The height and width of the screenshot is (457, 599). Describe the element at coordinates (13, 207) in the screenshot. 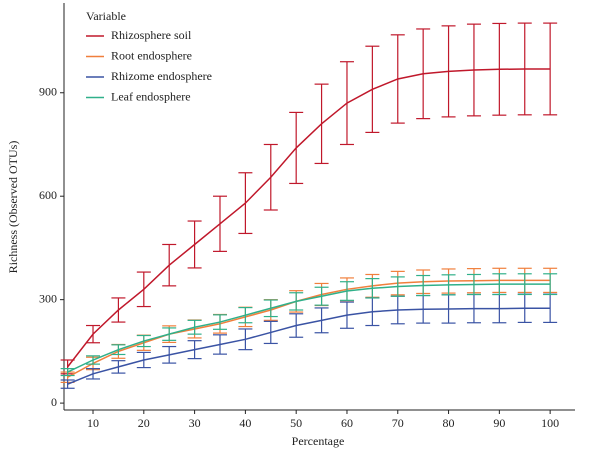

I see `y-axis-label: Richness (Observed OTUs)` at that location.